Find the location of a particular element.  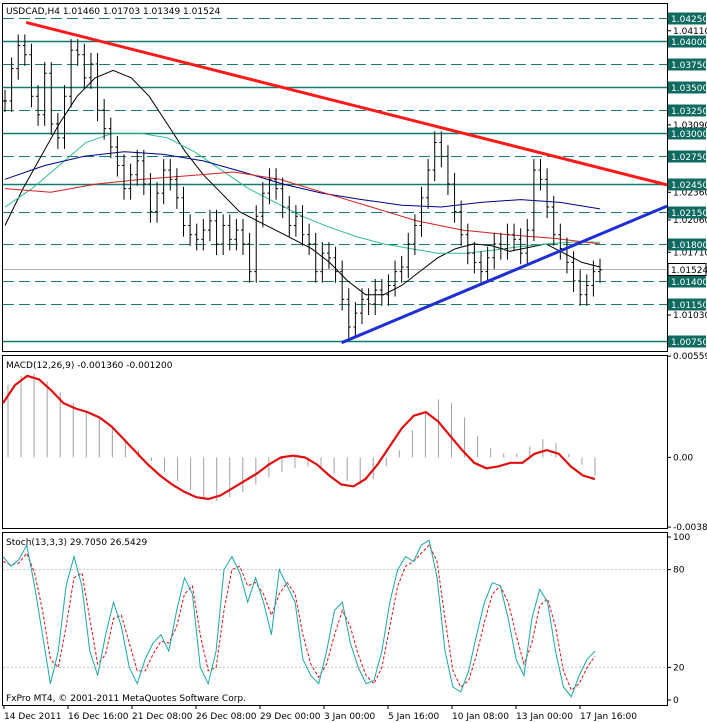

level-tag-label: 1.02450 is located at coordinates (689, 186).